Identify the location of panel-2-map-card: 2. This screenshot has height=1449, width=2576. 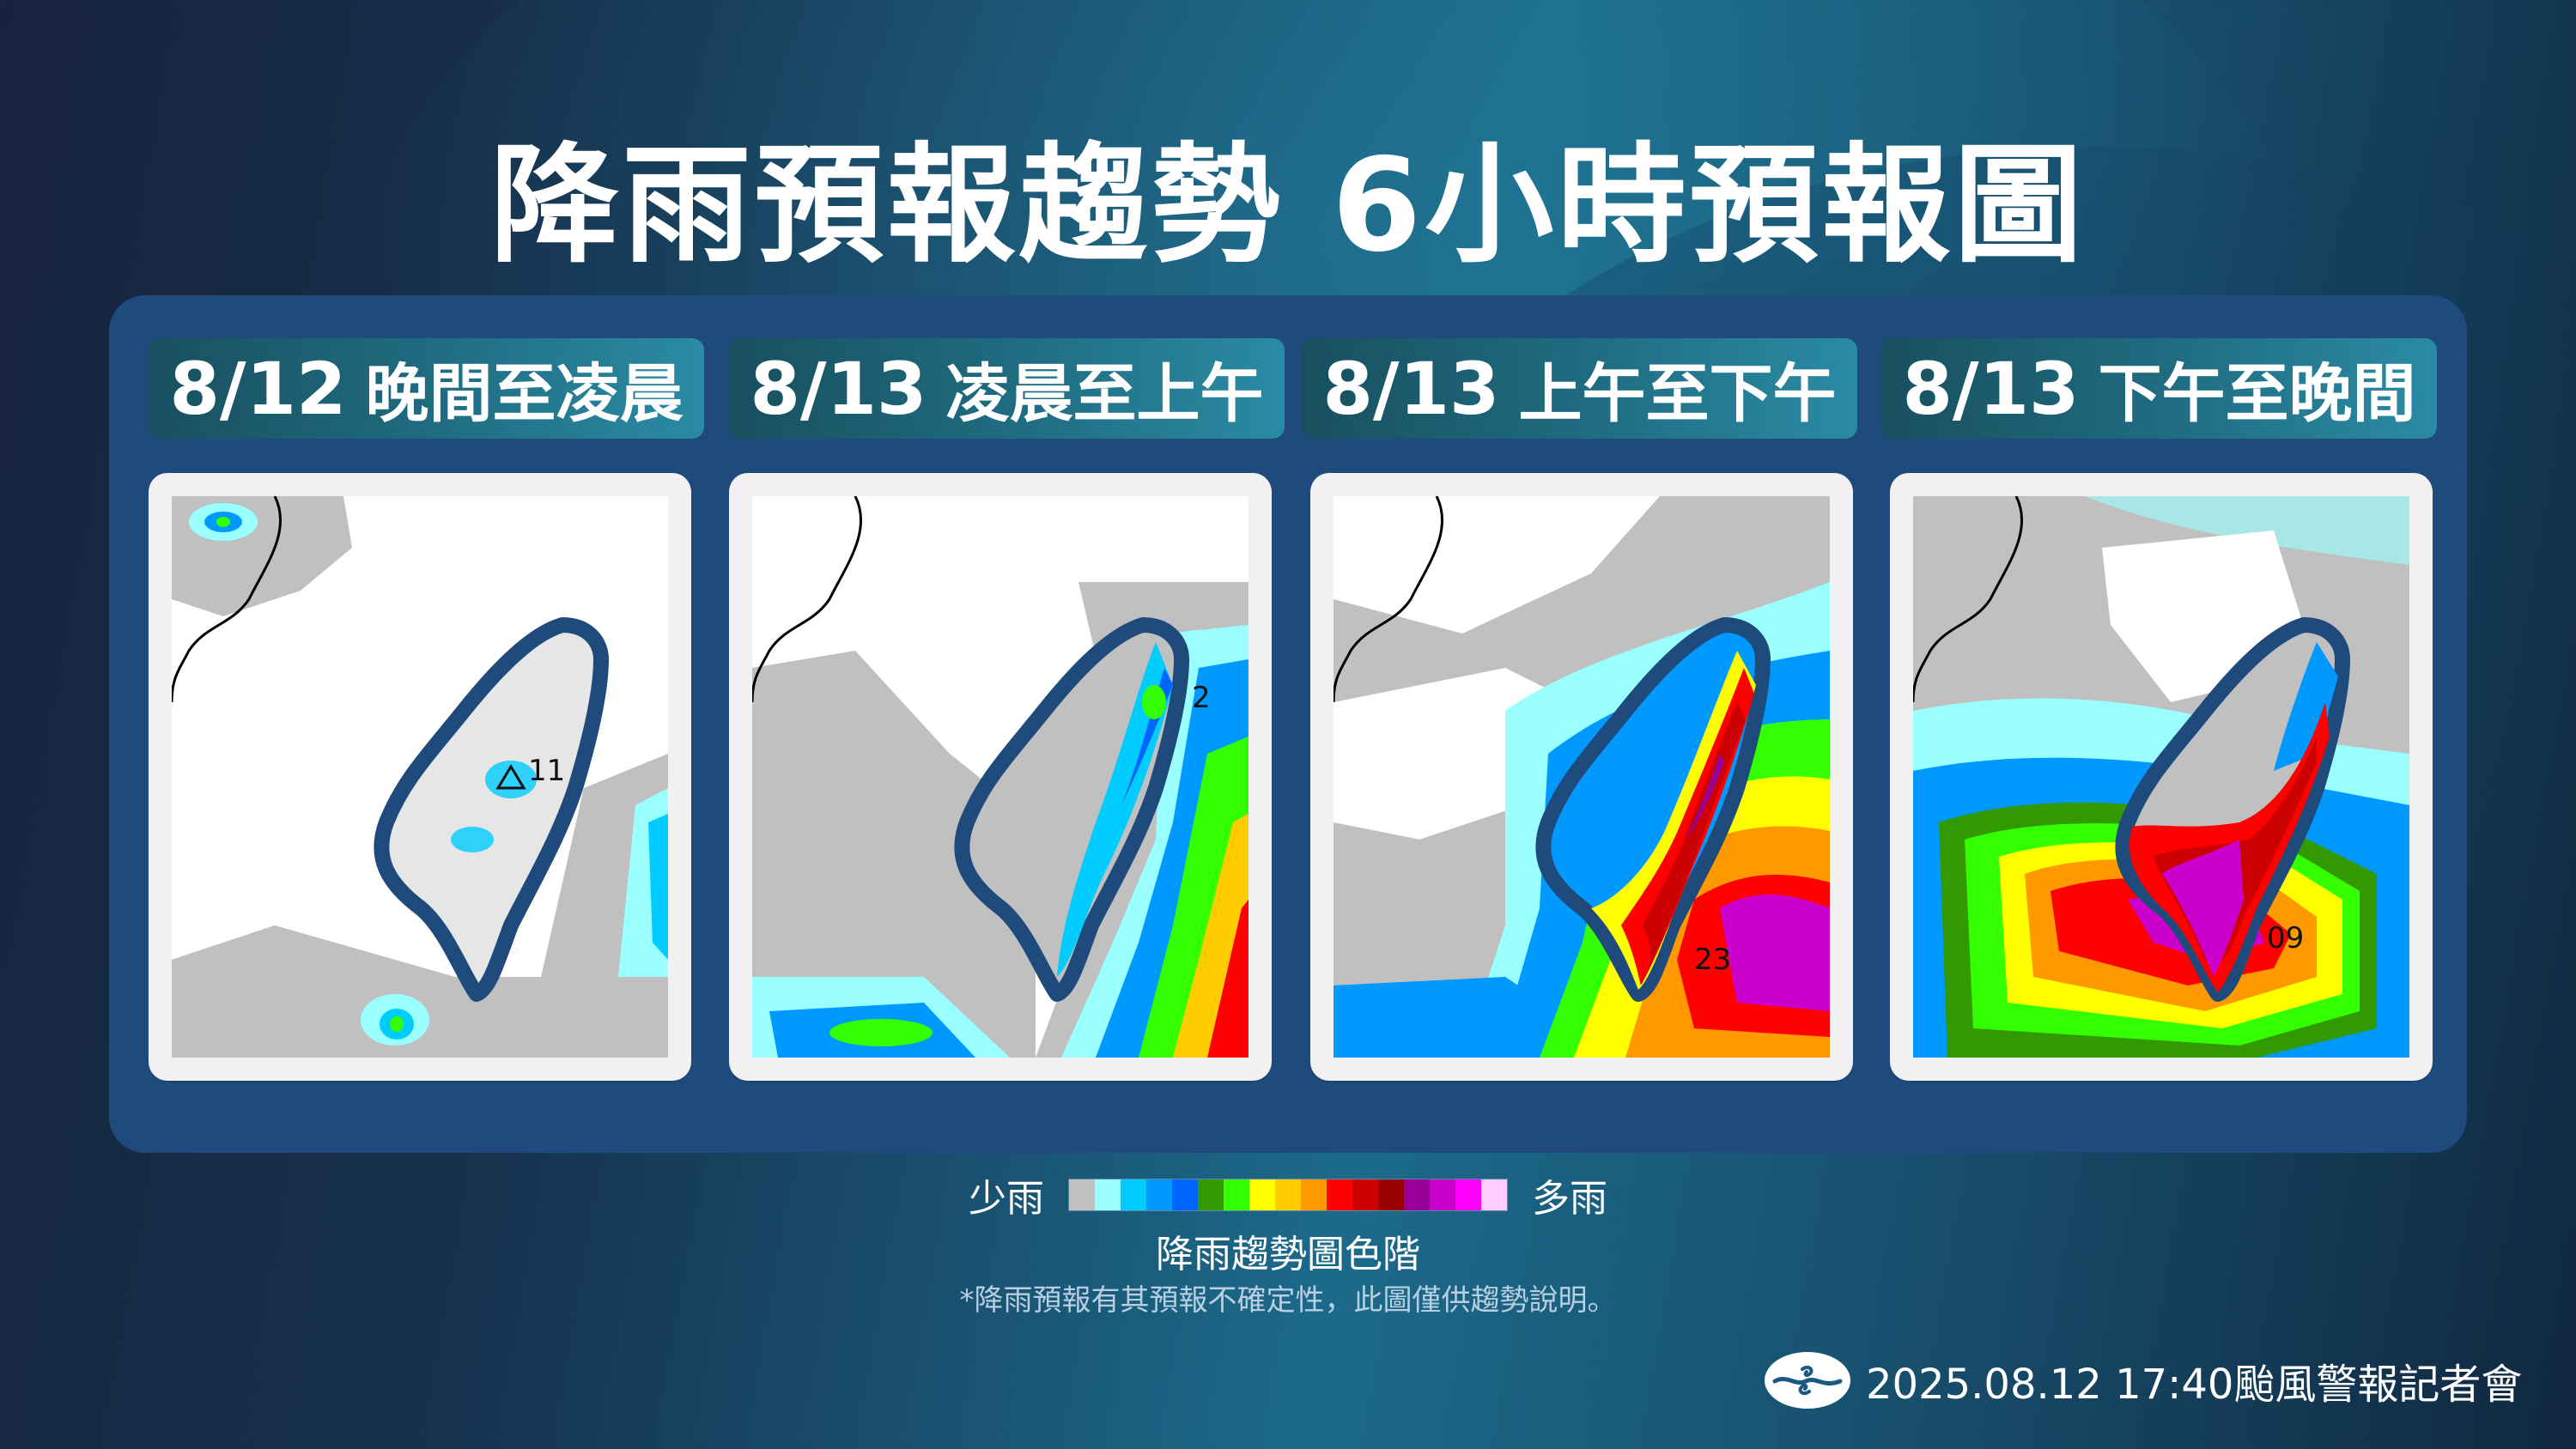
(1001, 777).